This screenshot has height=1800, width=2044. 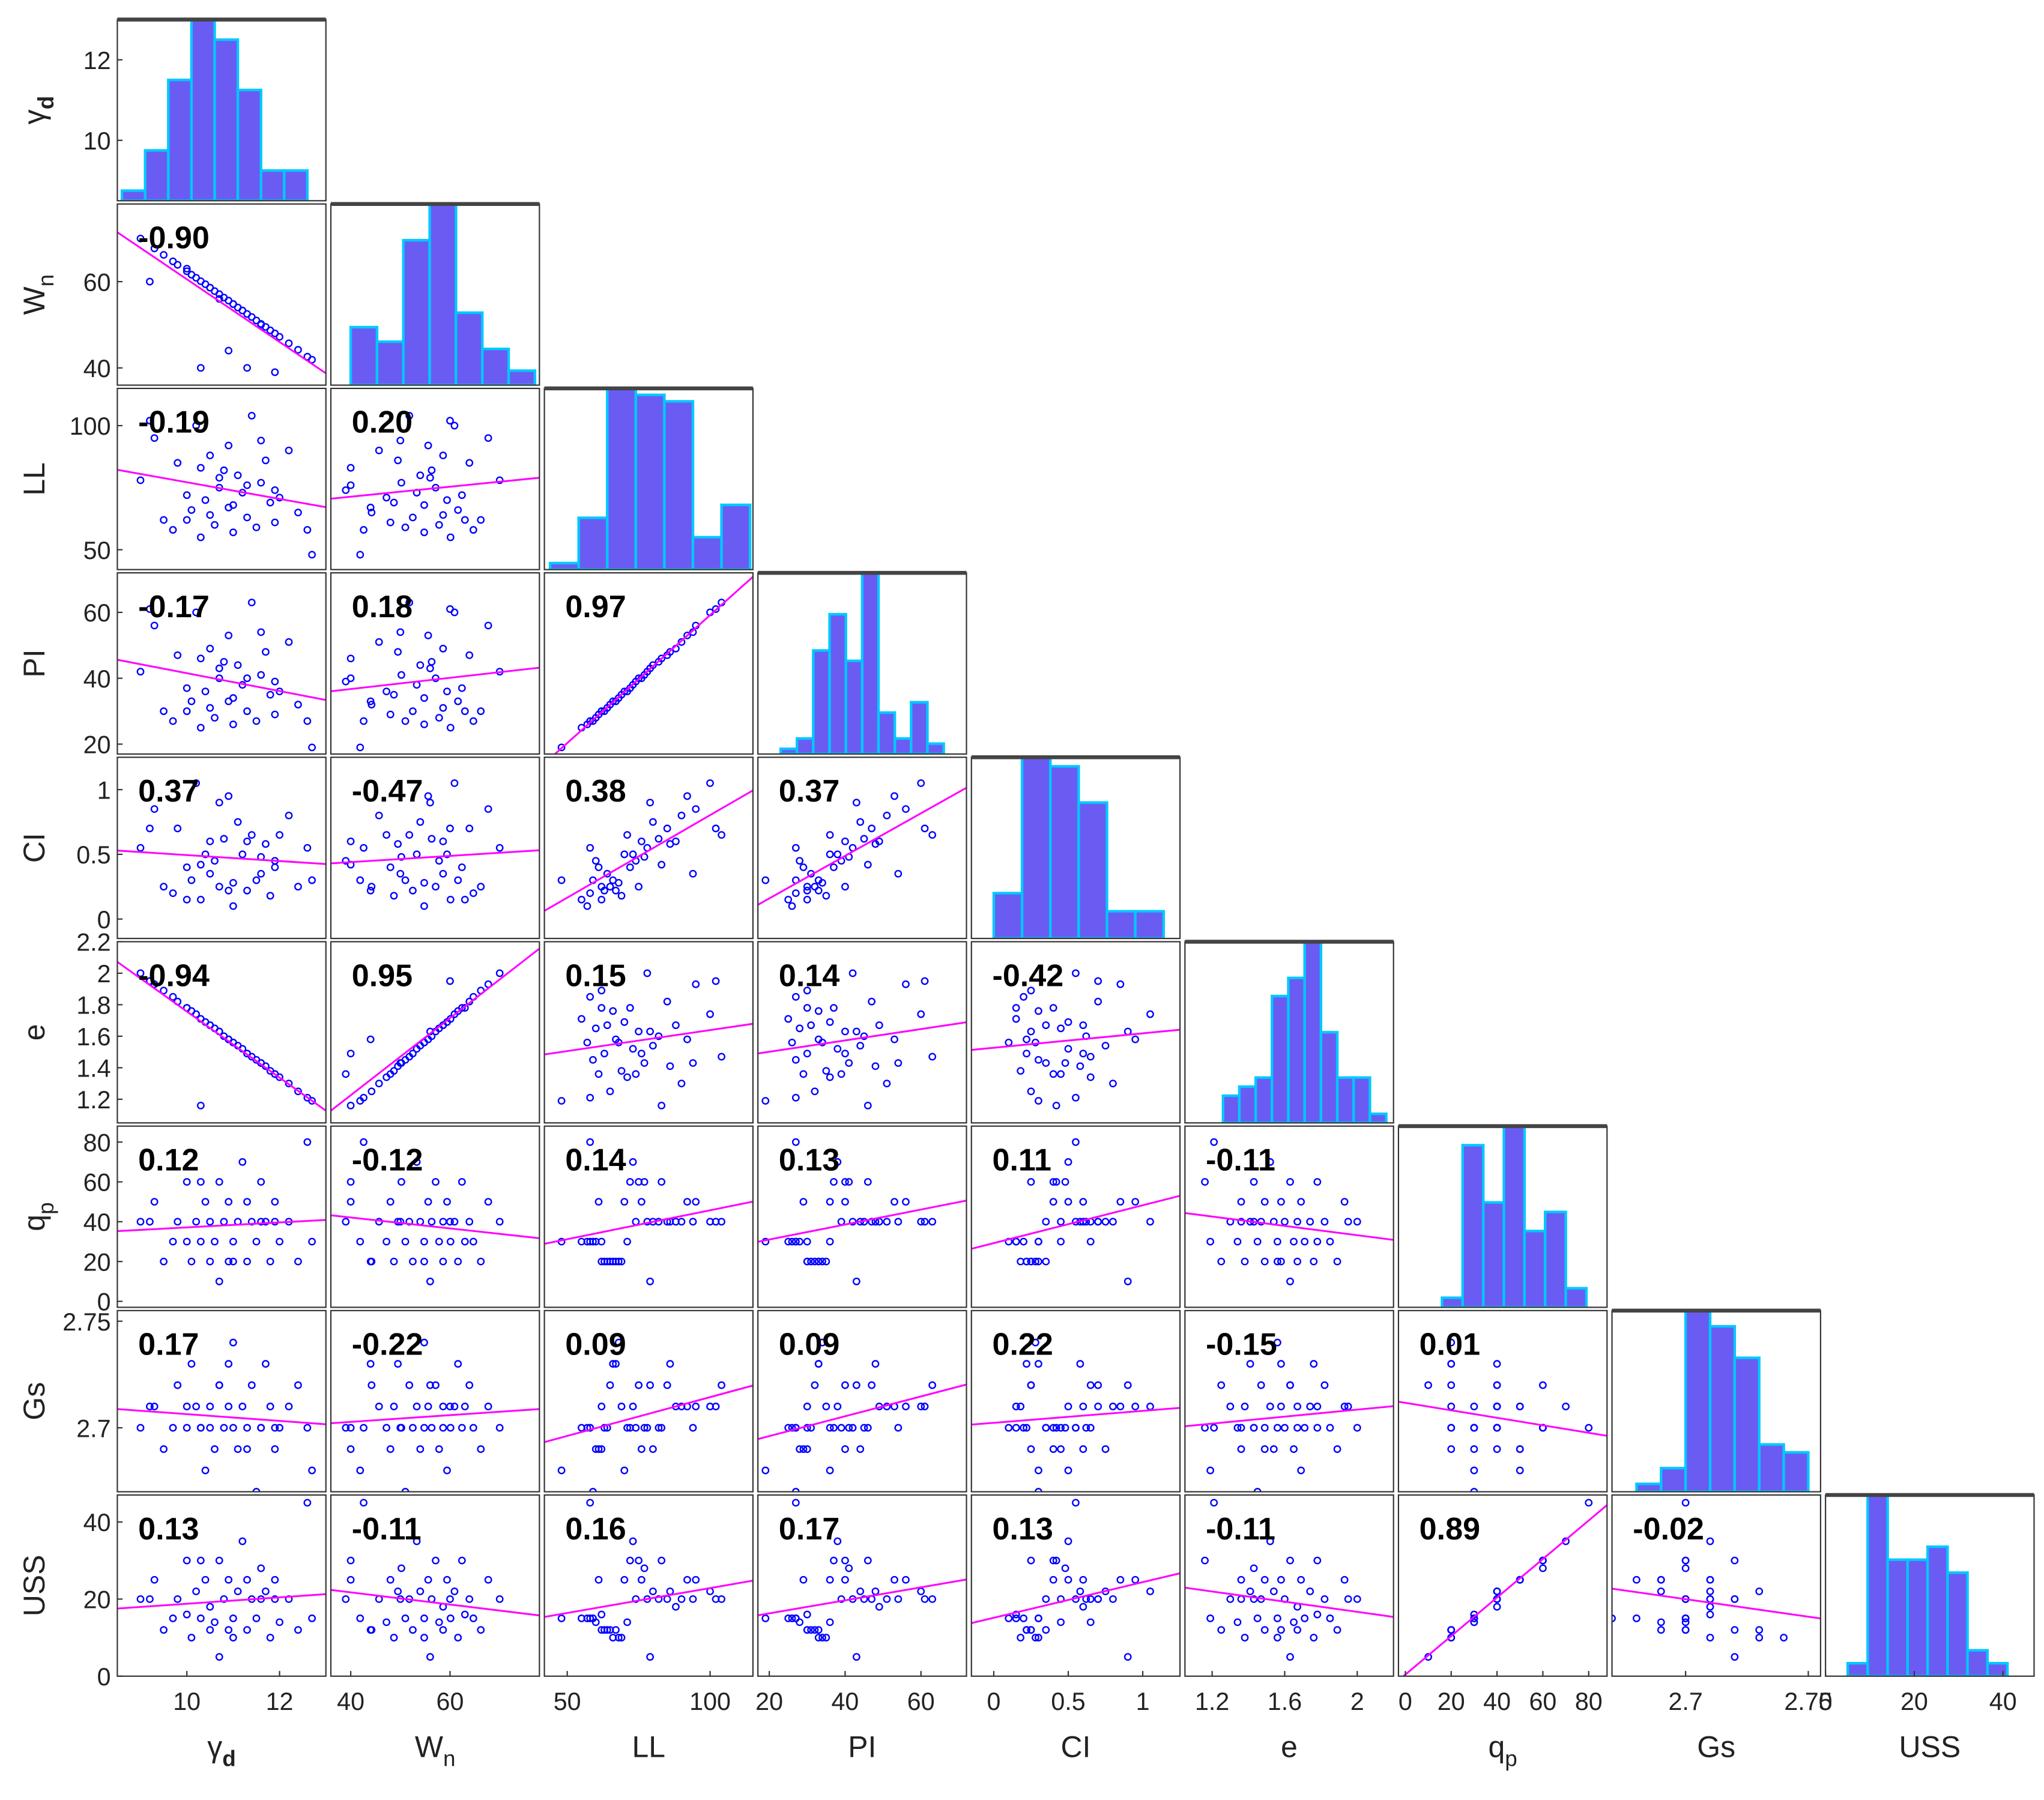 I want to click on x-tick-label: 1.6, so click(x=1285, y=1701).